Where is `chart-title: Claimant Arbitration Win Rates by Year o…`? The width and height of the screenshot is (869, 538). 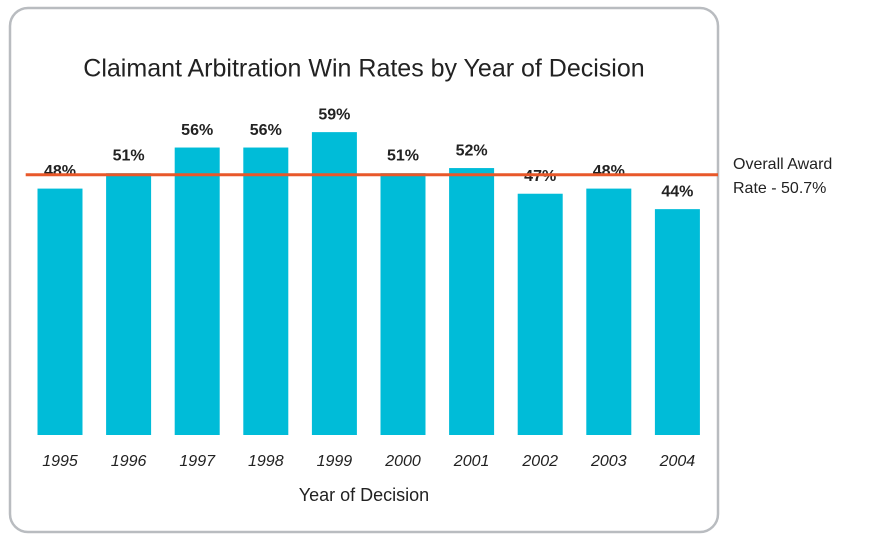 chart-title: Claimant Arbitration Win Rates by Year o… is located at coordinates (363, 69).